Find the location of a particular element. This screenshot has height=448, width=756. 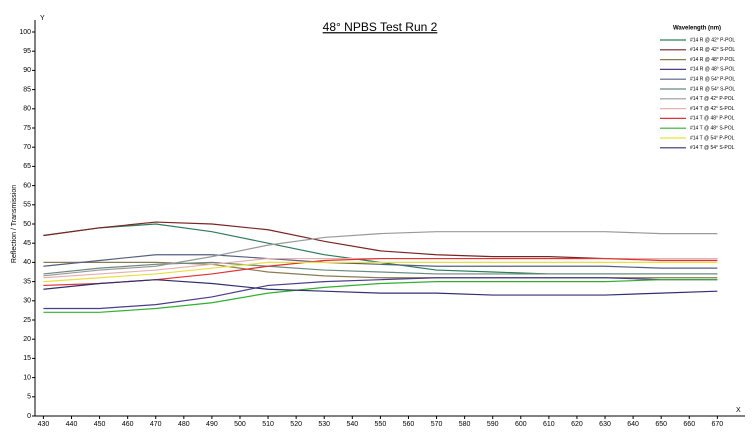

y-tick-label: 10 is located at coordinates (27, 377).